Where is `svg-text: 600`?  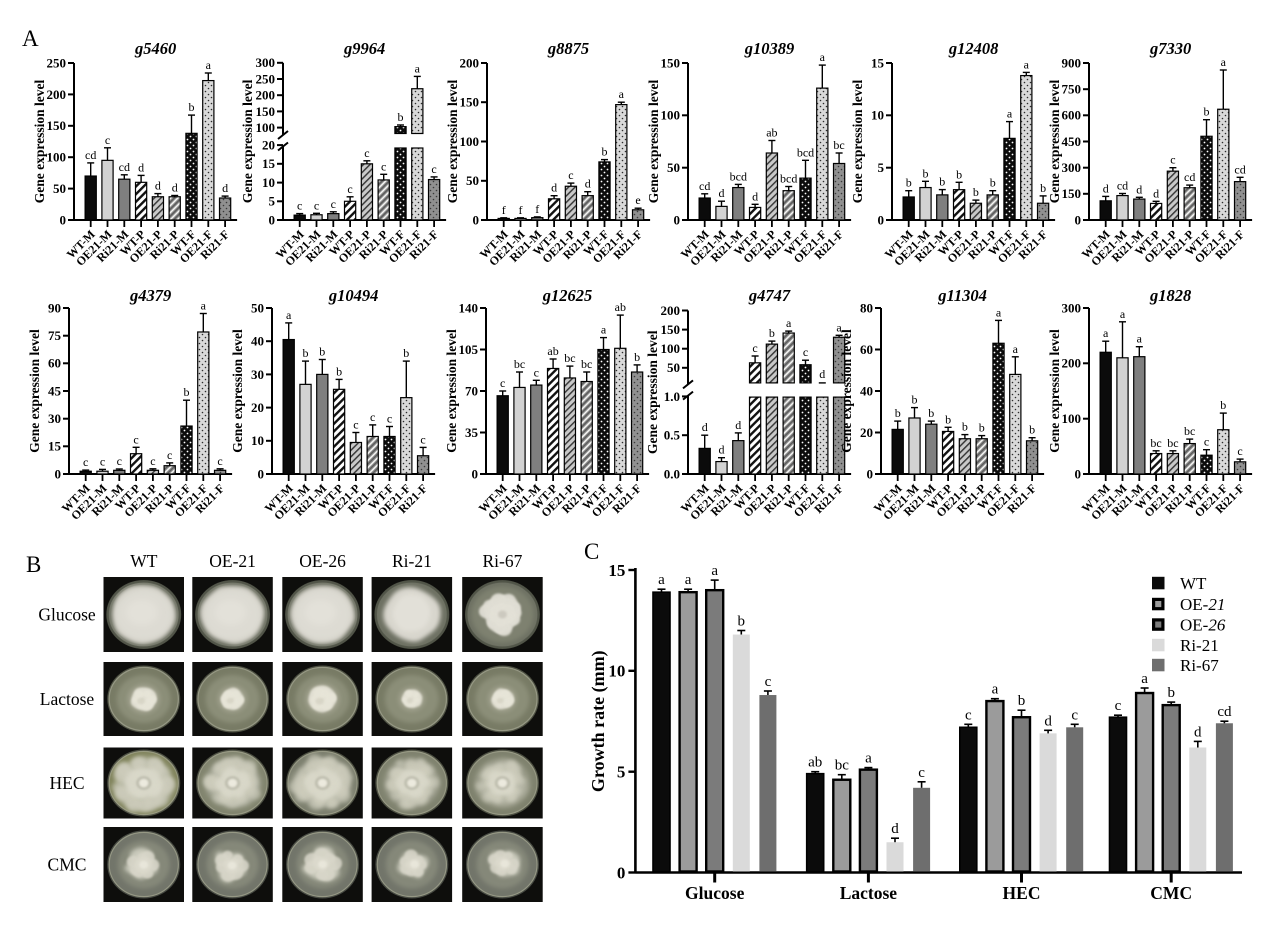
svg-text: 600 is located at coordinates (1072, 115).